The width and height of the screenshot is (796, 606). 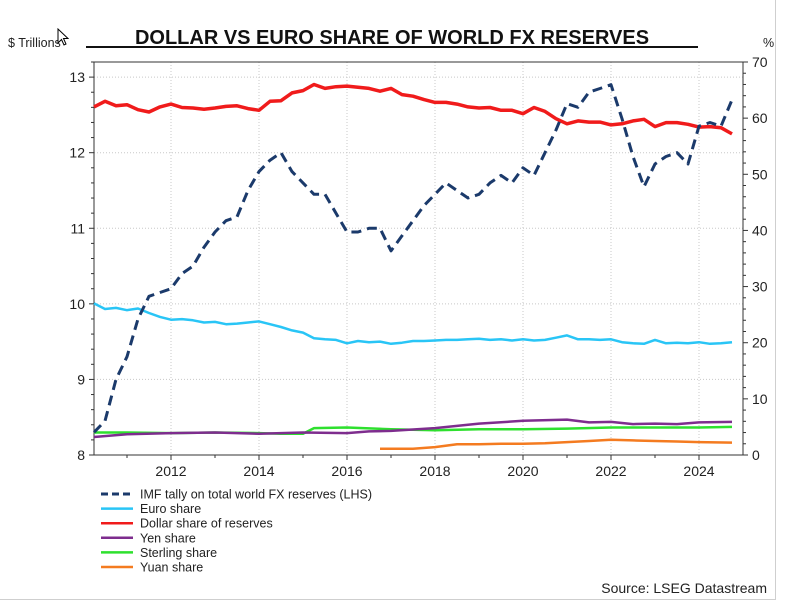 I want to click on left-tick-label: 9, so click(x=81, y=379).